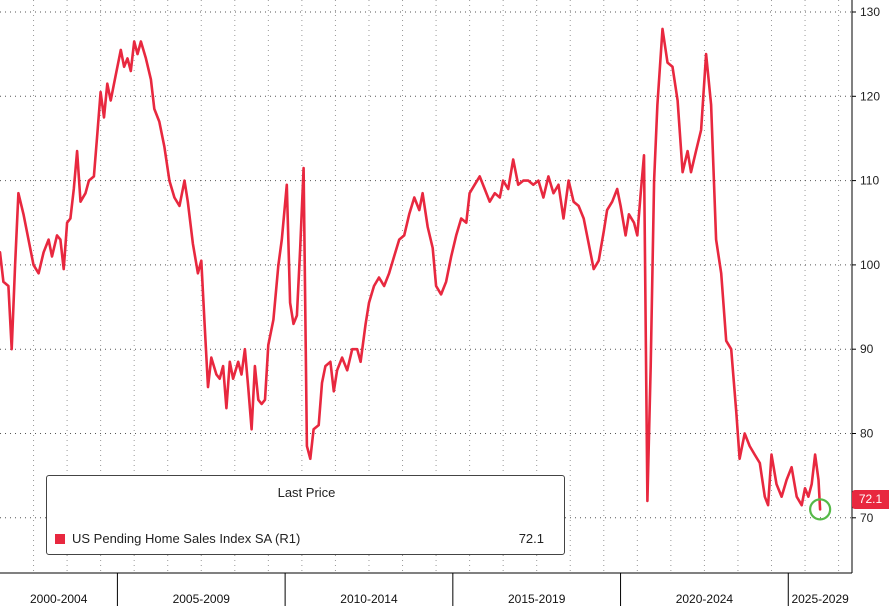 The image size is (889, 606). Describe the element at coordinates (705, 599) in the screenshot. I see `x-tick-label: 2020-2024` at that location.